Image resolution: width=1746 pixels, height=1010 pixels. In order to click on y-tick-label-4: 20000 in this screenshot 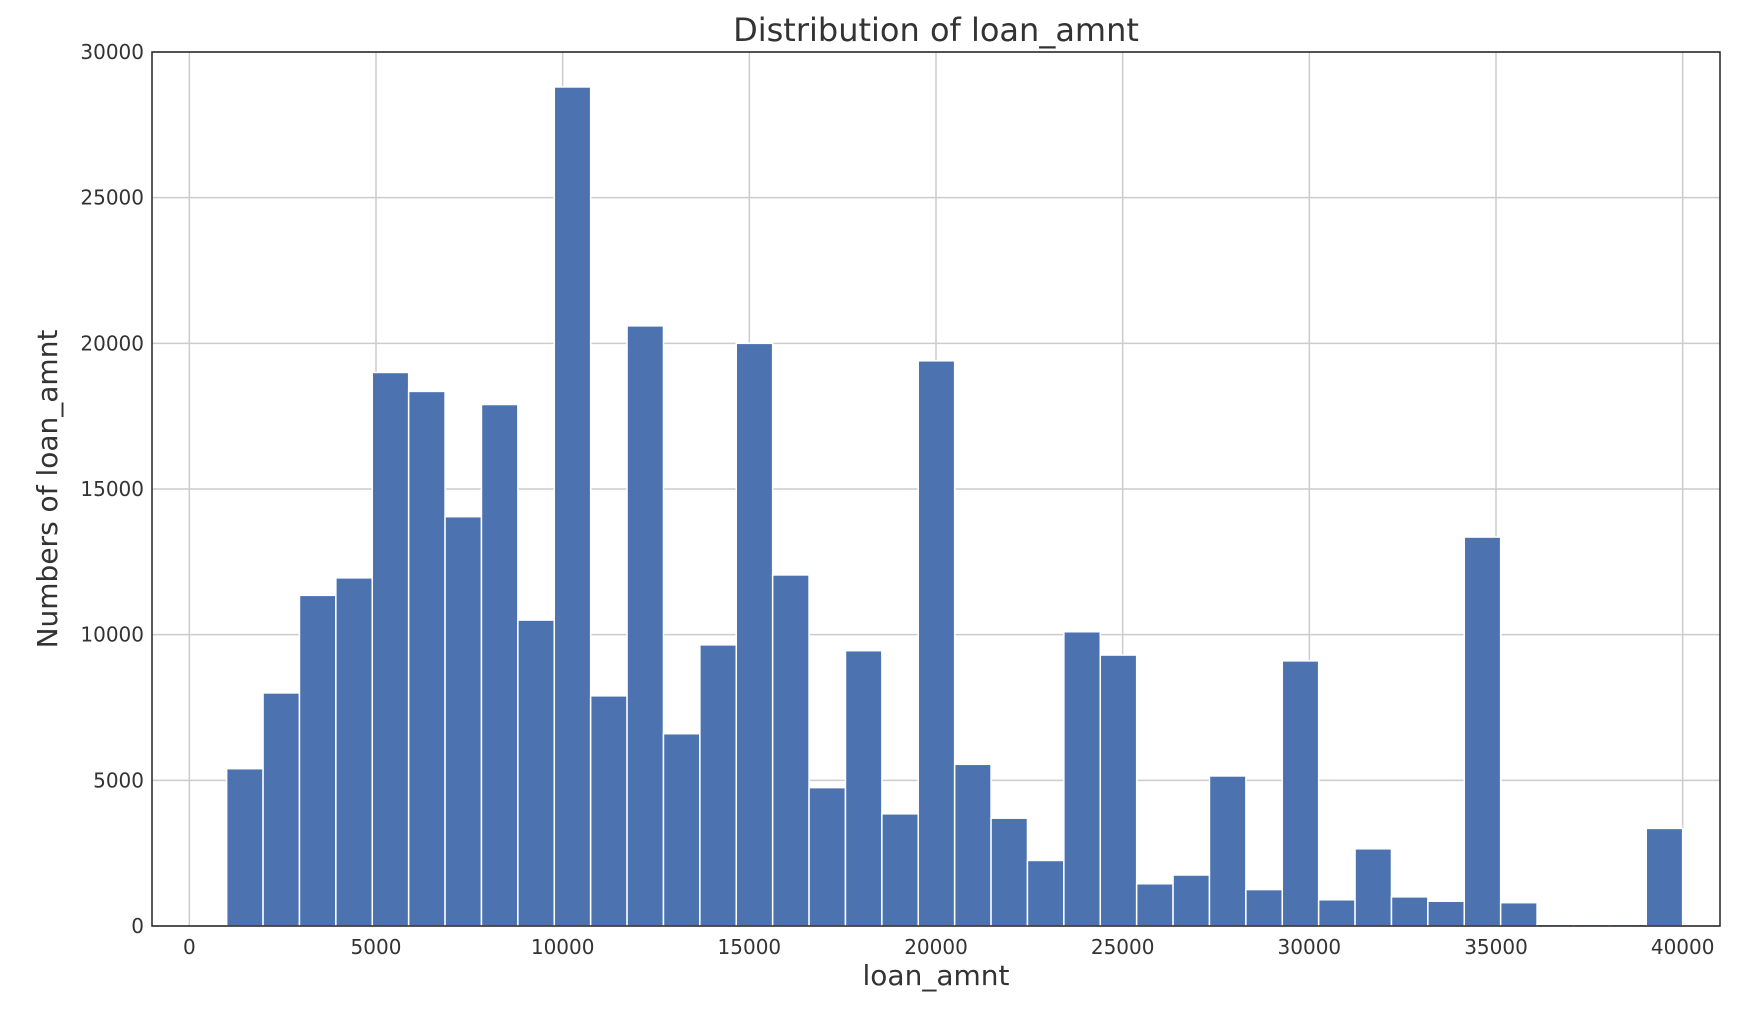, I will do `click(112, 343)`.